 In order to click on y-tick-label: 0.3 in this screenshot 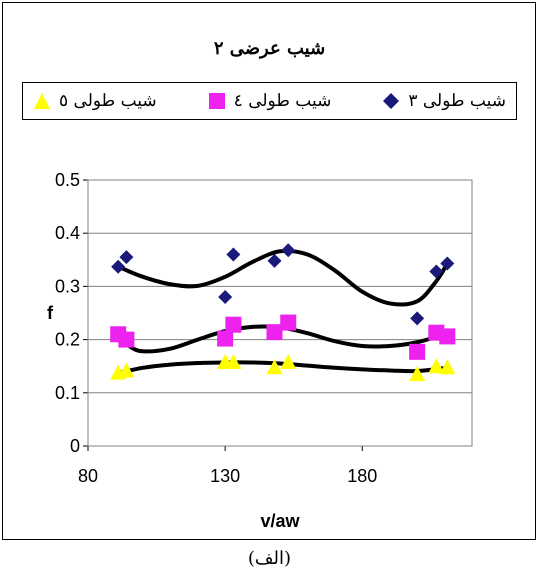, I will do `click(67, 286)`.